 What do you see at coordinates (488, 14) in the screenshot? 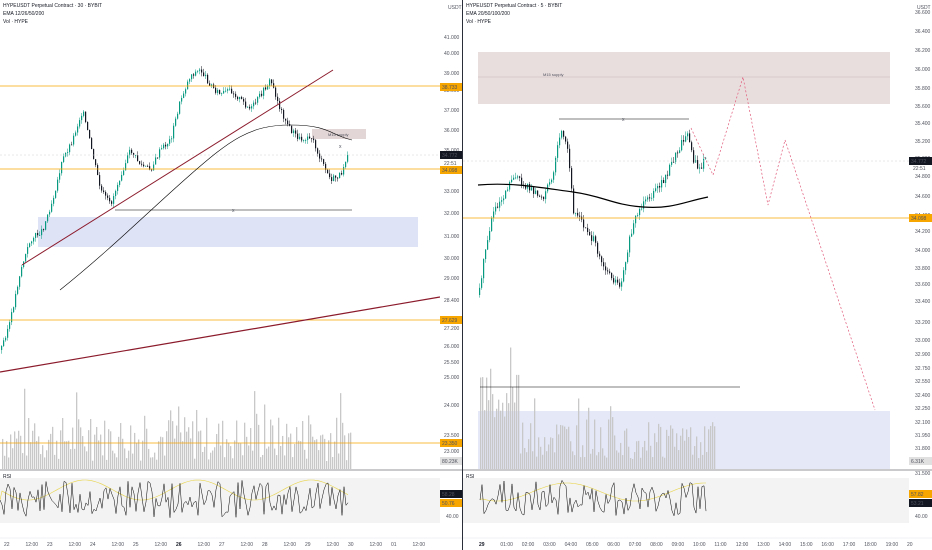
I see `ema-indicator-label: EMA 20/50/100/200` at bounding box center [488, 14].